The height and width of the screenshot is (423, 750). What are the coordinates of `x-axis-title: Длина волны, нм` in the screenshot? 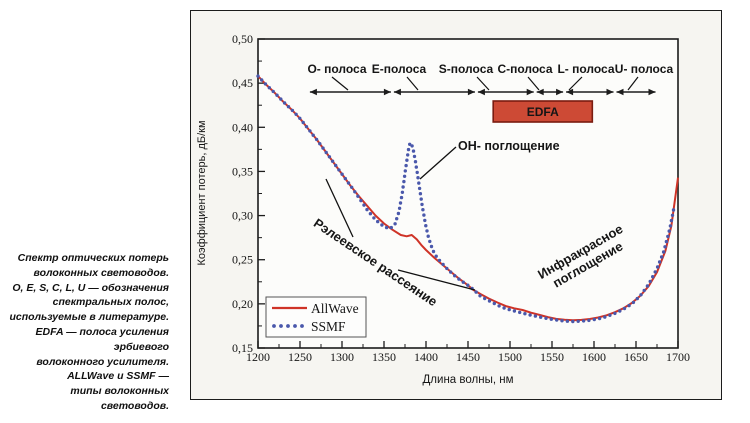 It's located at (468, 380).